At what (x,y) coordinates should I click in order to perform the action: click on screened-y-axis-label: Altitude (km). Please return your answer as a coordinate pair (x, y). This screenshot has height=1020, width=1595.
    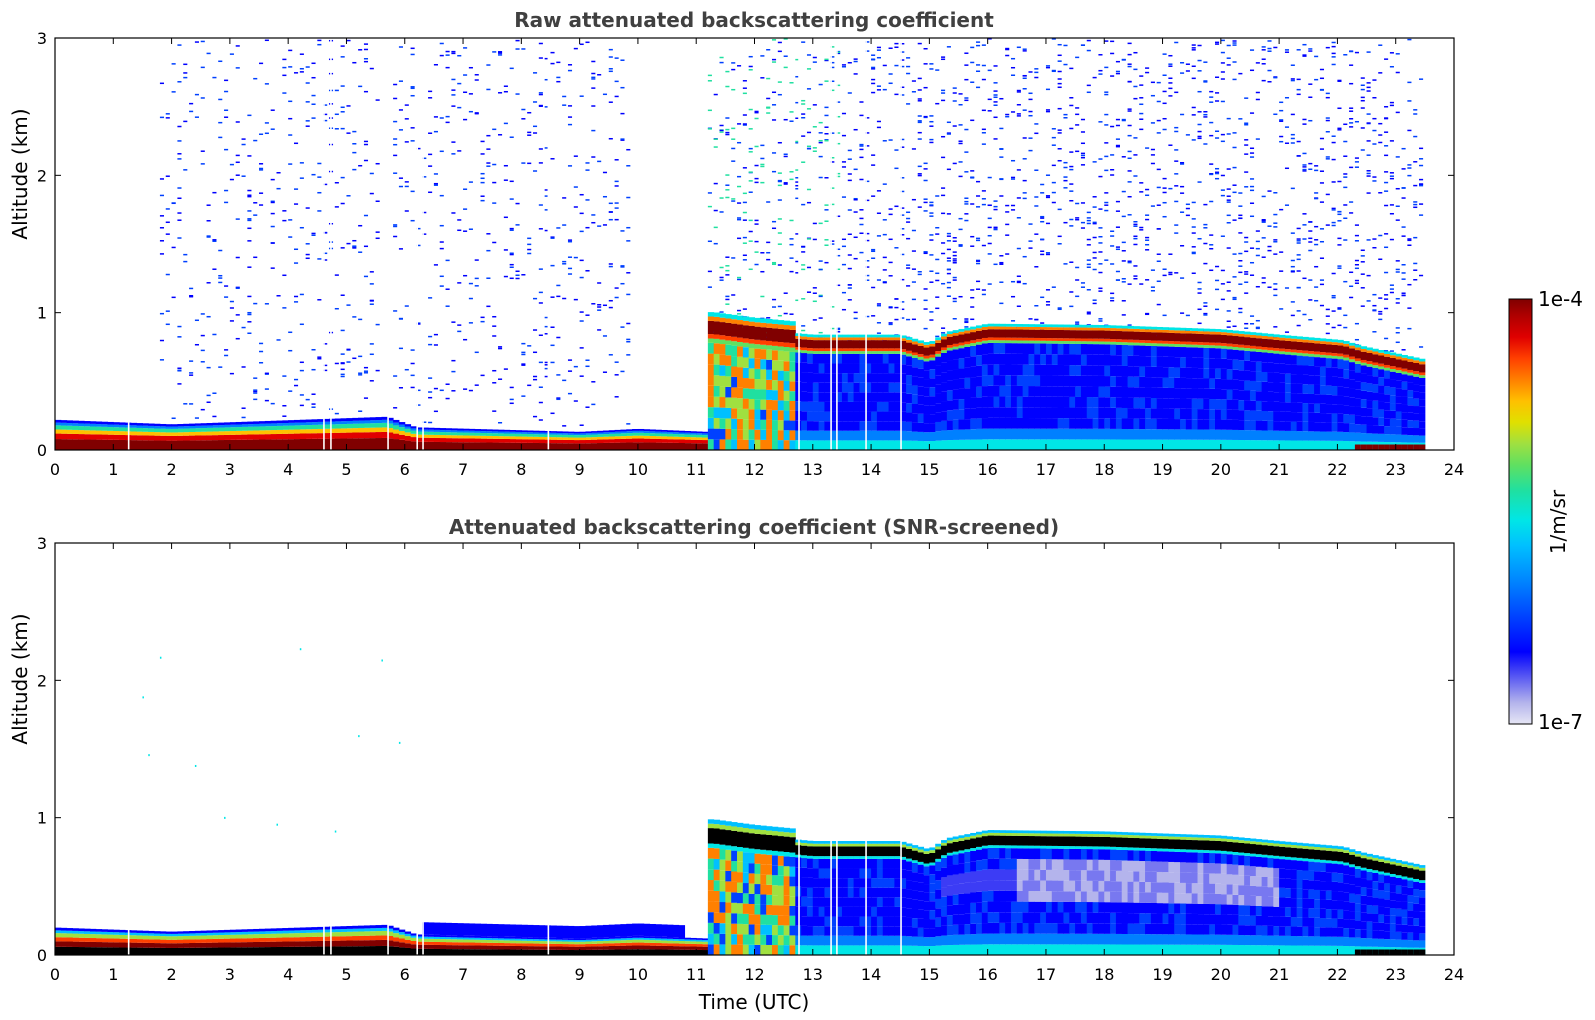
    Looking at the image, I should click on (20, 679).